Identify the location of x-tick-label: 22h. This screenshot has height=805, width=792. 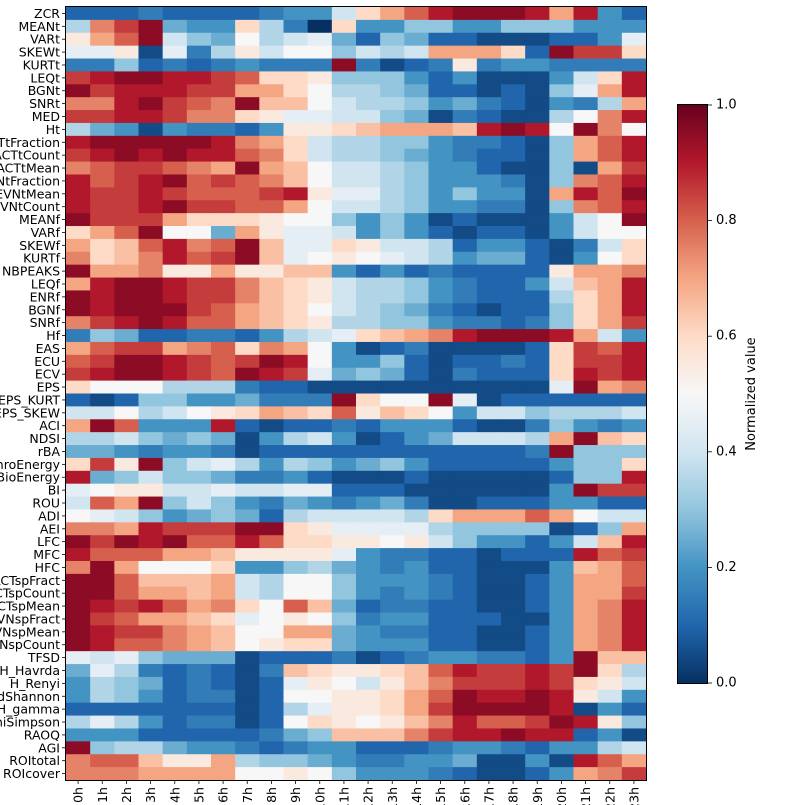
(609, 796).